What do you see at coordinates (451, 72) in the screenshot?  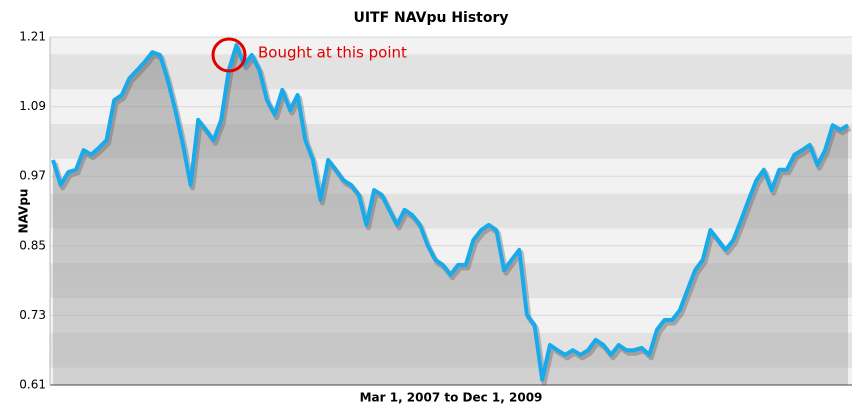 I see `grid-band` at bounding box center [451, 72].